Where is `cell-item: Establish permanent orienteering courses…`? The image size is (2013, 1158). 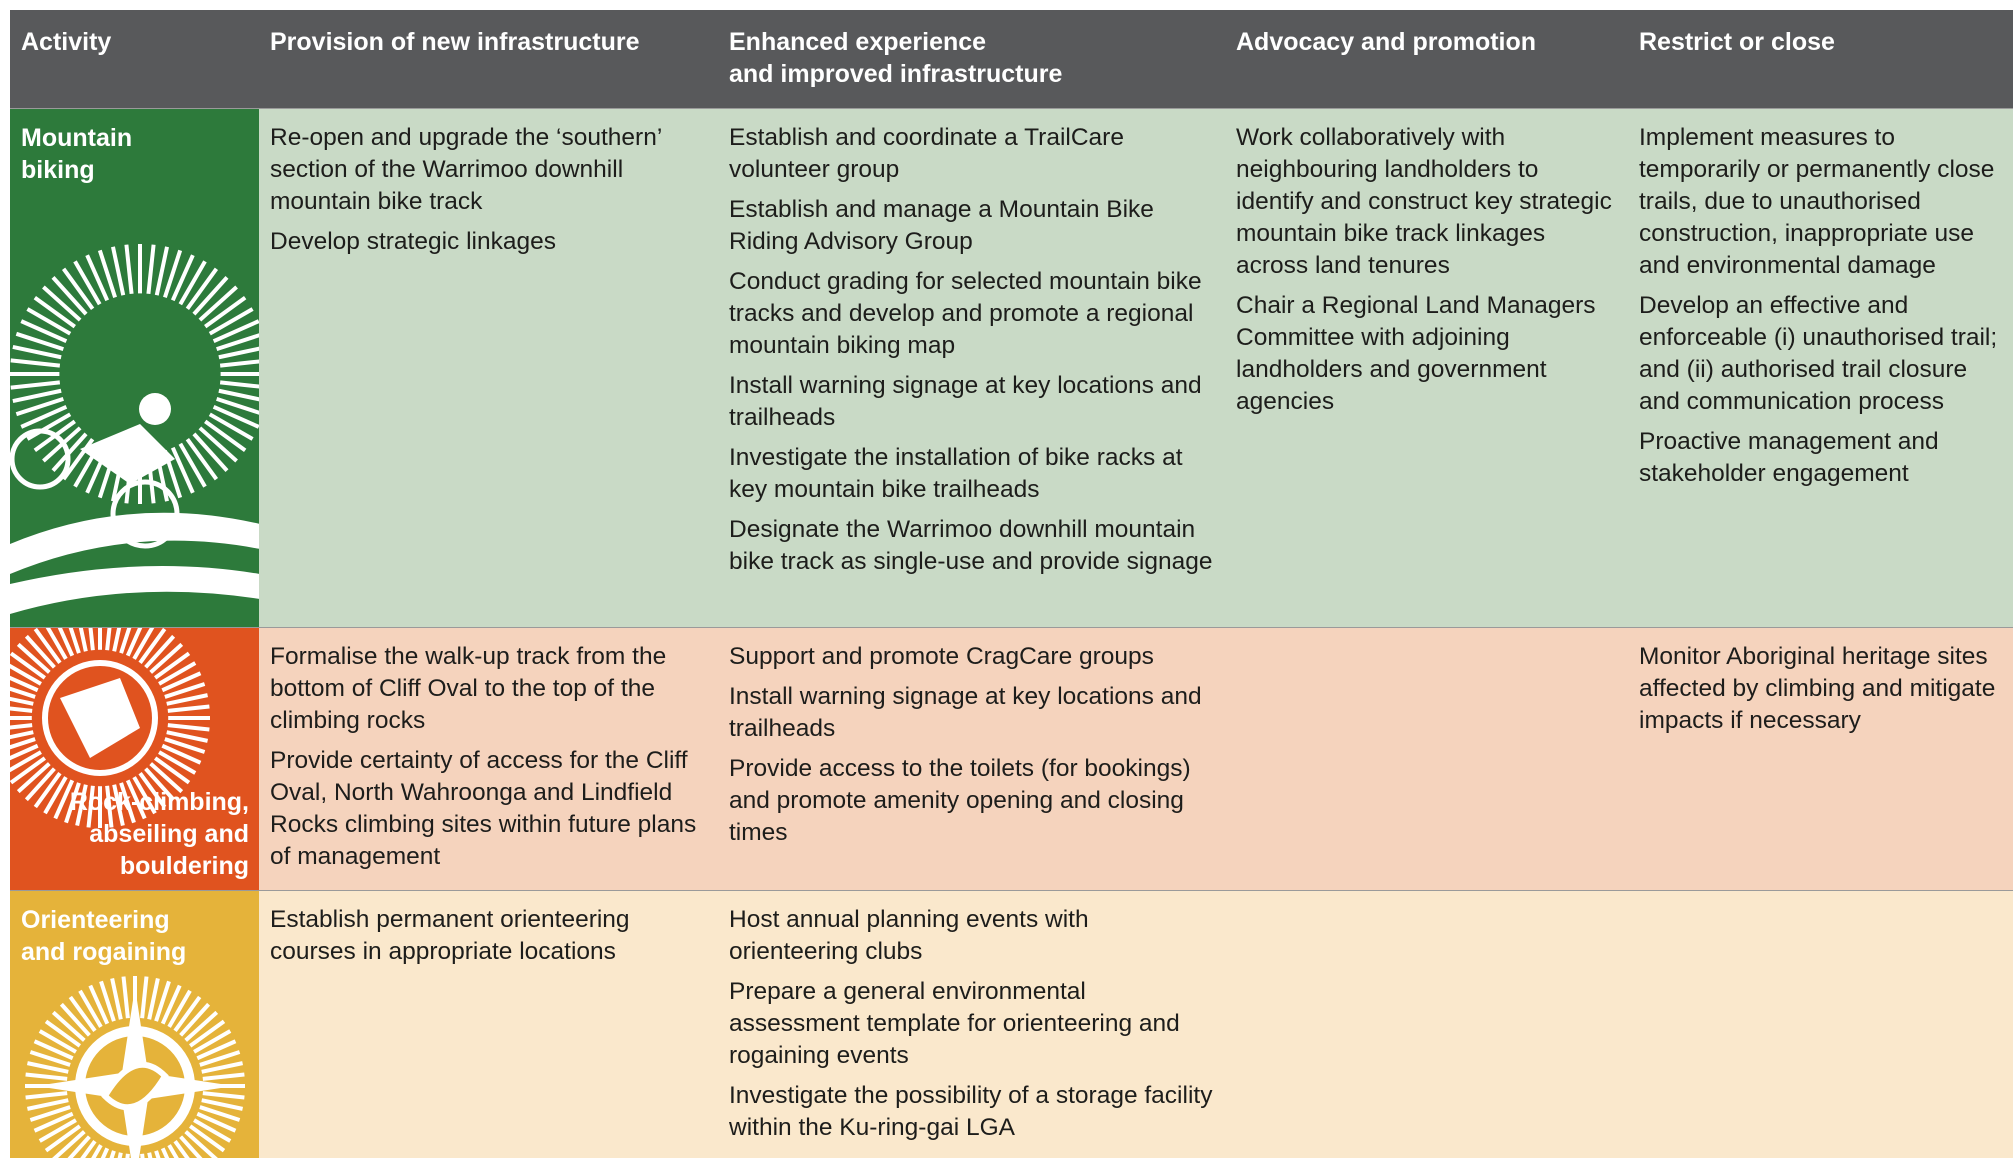
cell-item: Establish permanent orienteering courses… is located at coordinates (450, 935).